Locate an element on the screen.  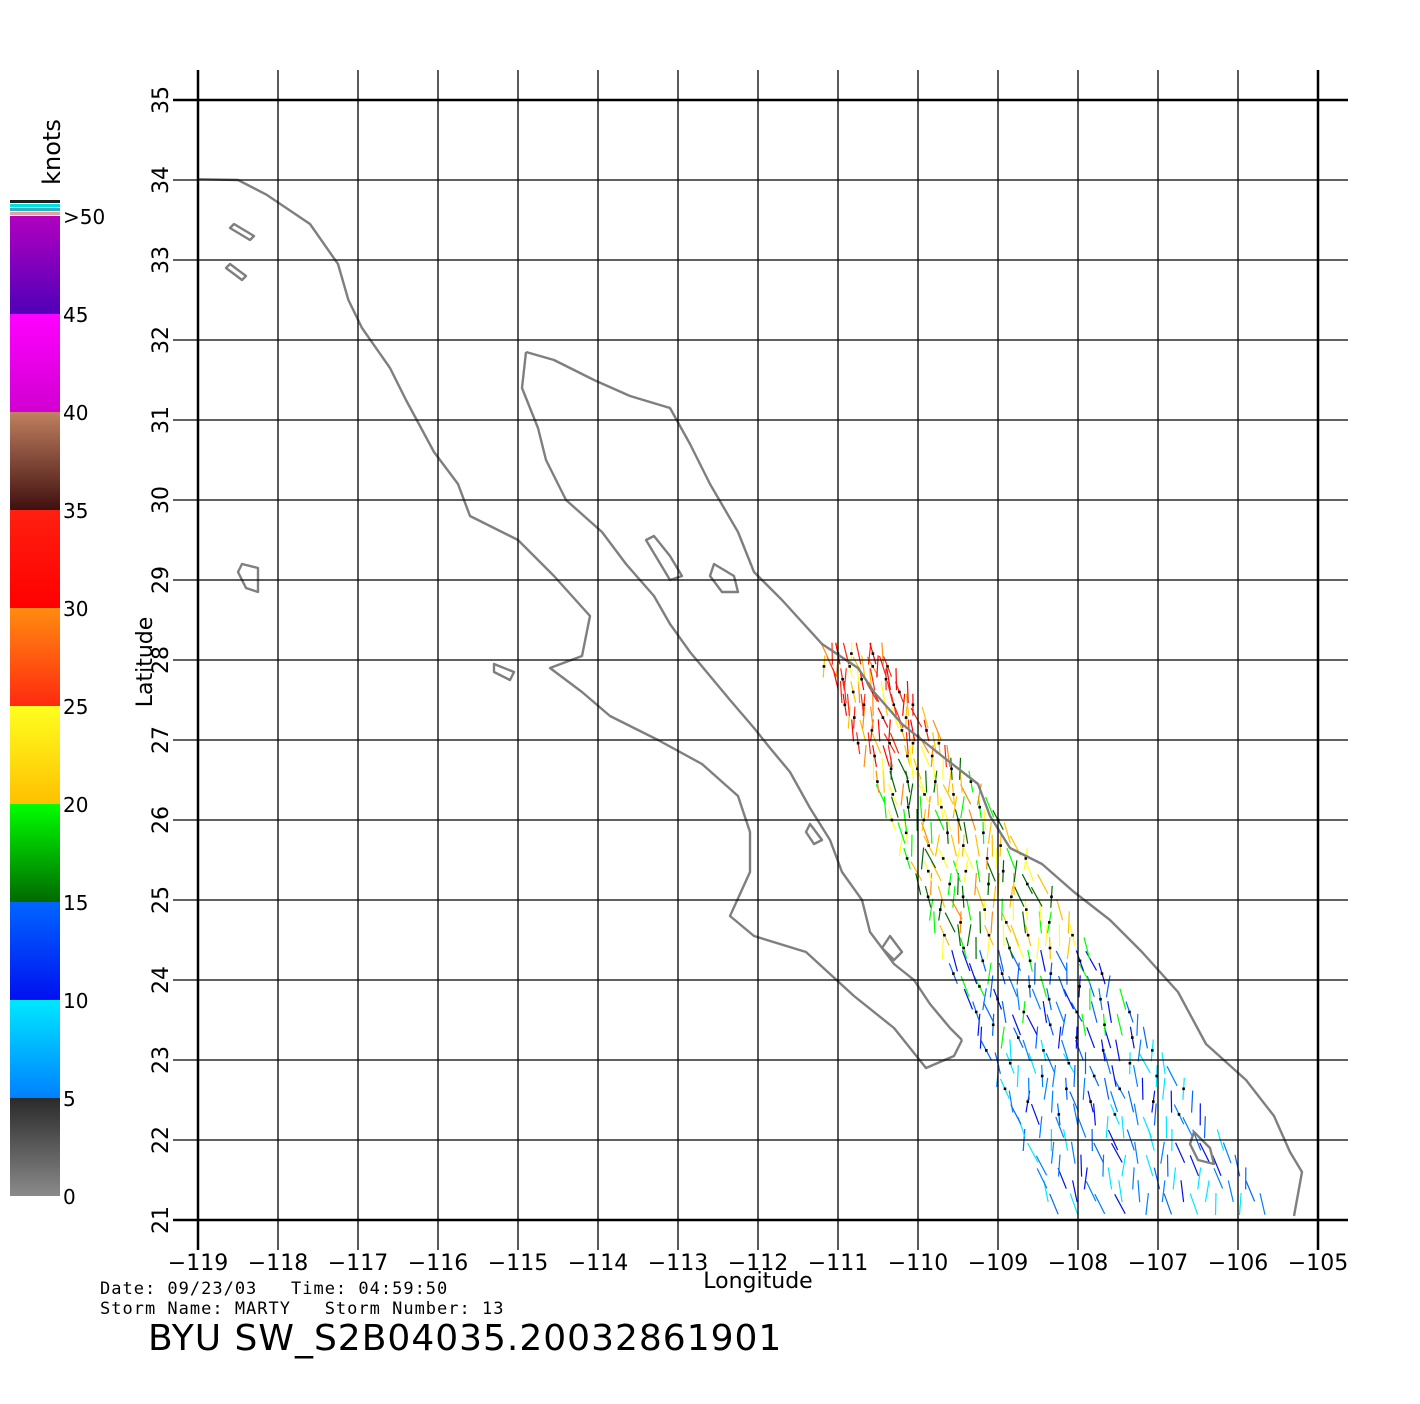
lon-tick-label: −115 is located at coordinates (518, 1263).